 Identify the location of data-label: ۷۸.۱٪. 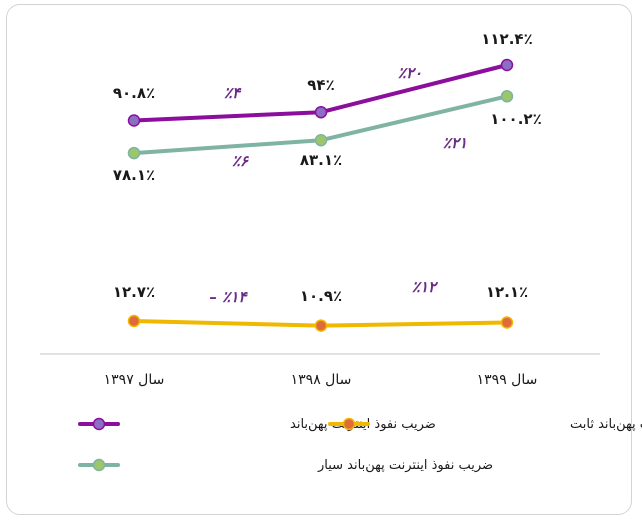
(134, 175).